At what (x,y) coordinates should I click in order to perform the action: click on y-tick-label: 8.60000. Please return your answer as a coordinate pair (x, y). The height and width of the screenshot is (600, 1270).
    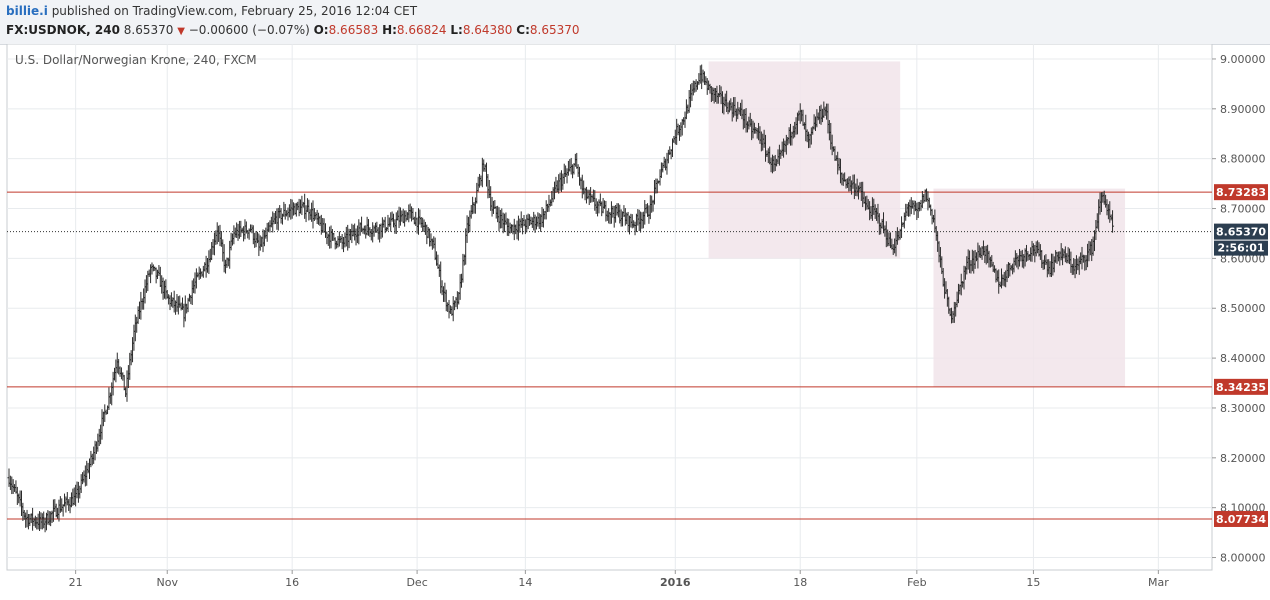
    Looking at the image, I should click on (1243, 258).